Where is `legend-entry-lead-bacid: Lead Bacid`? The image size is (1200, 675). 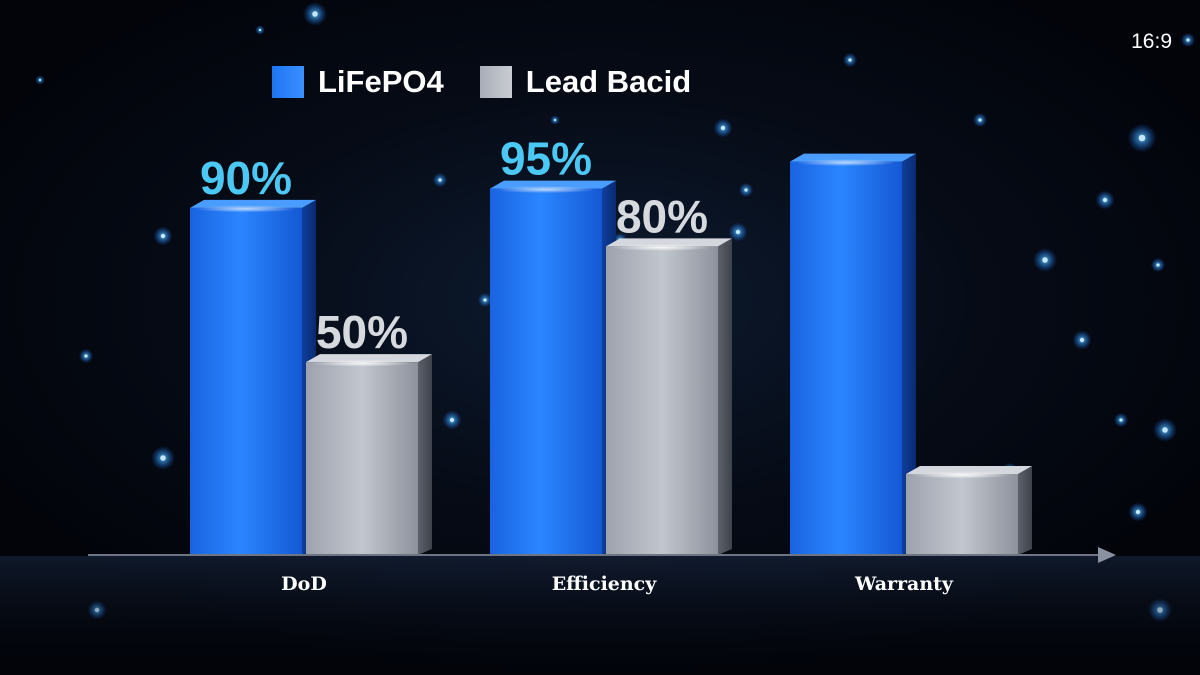 legend-entry-lead-bacid: Lead Bacid is located at coordinates (585, 82).